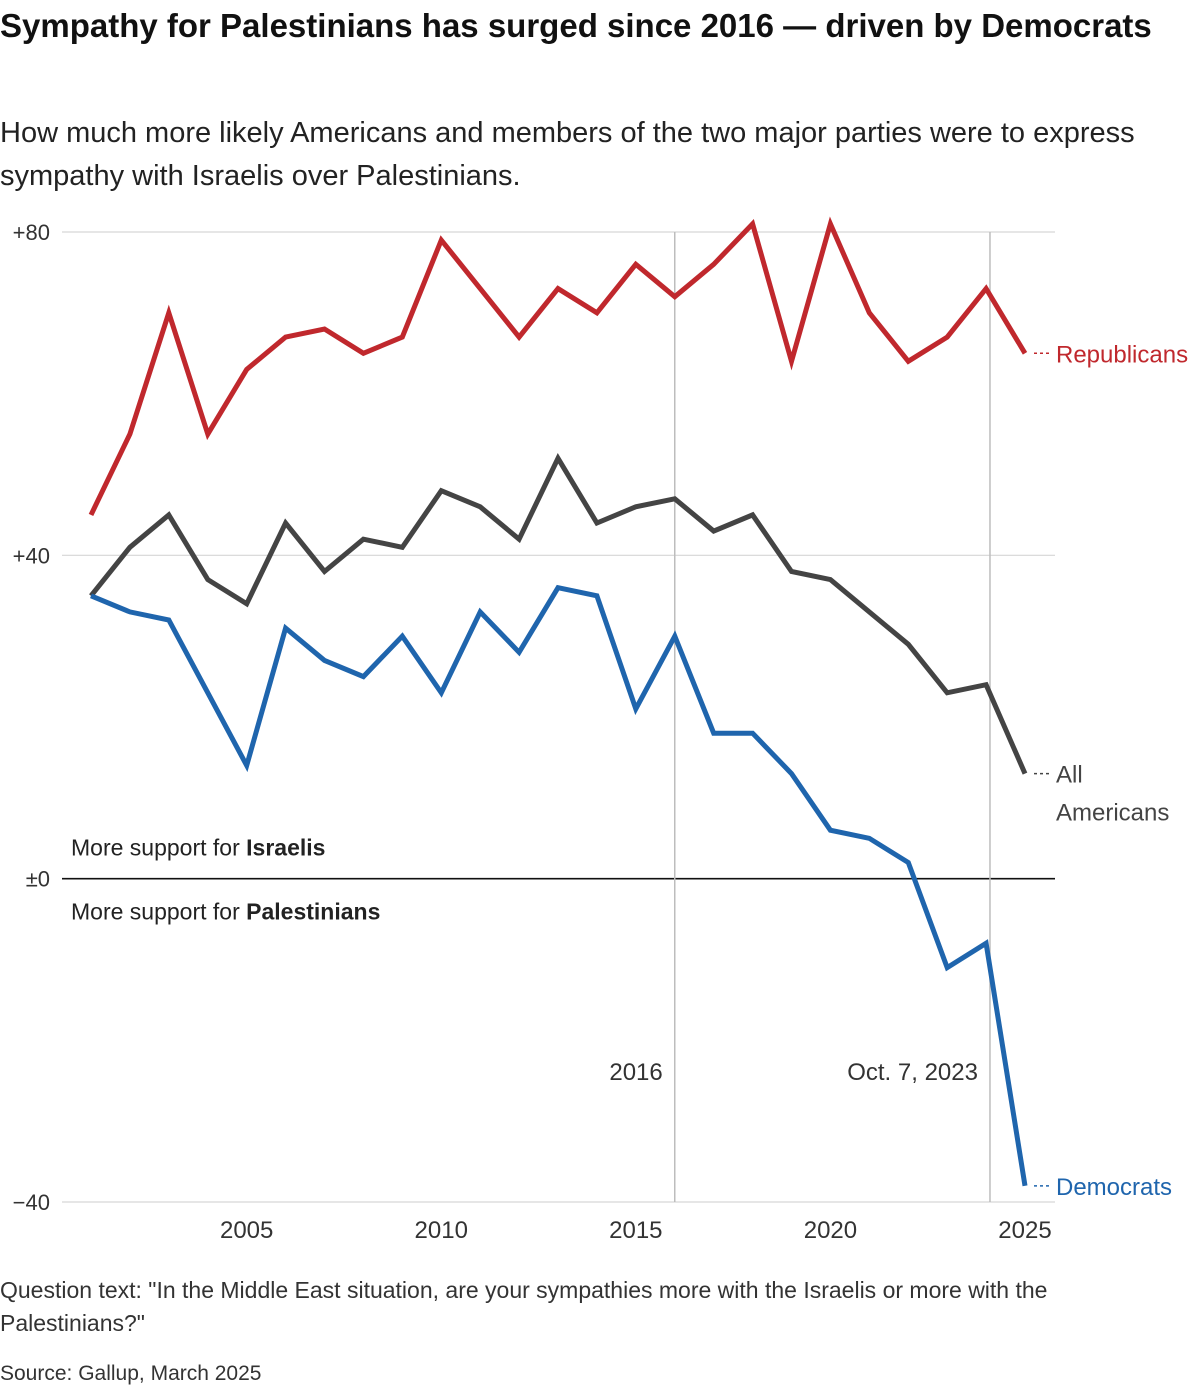 Image resolution: width=1200 pixels, height=1394 pixels. I want to click on x-tick-label: 2025, so click(1024, 1230).